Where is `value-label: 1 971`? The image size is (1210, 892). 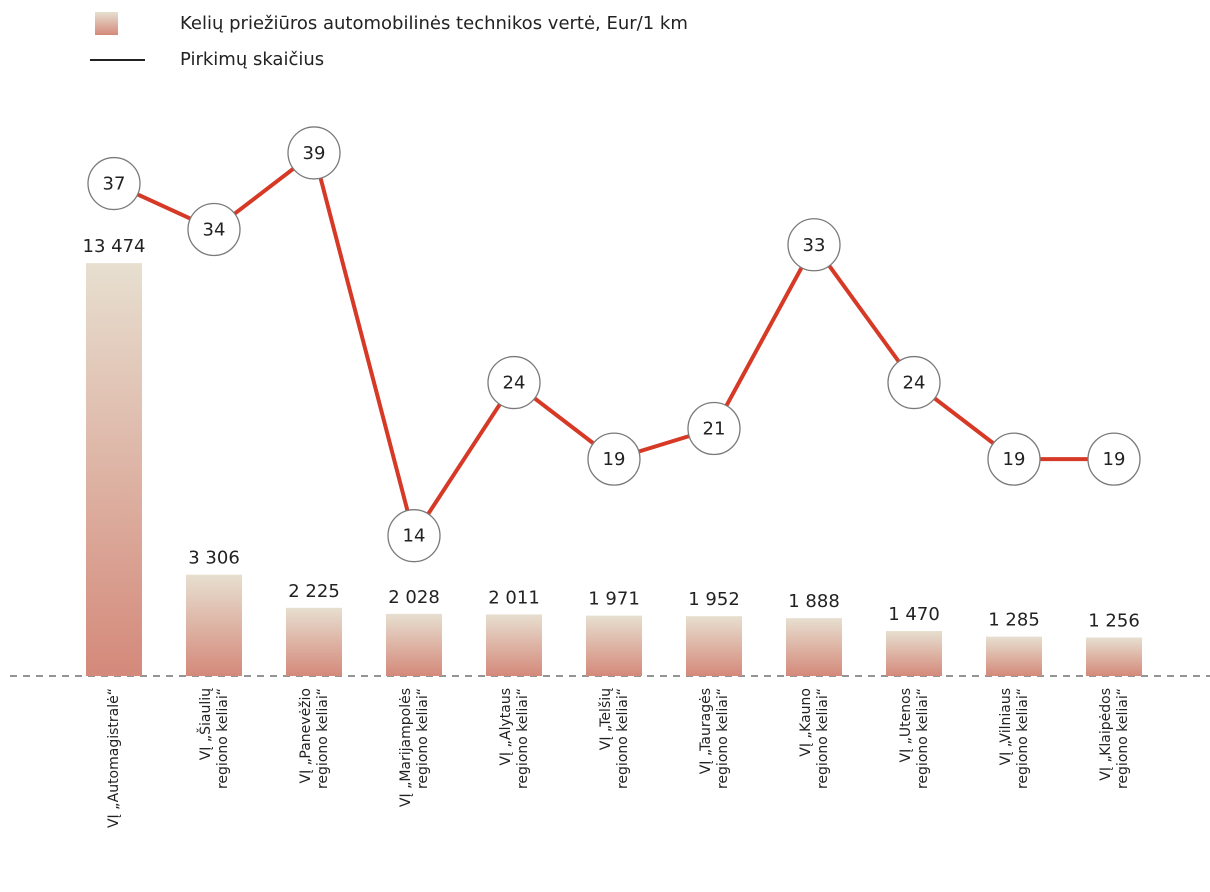 value-label: 1 971 is located at coordinates (614, 599).